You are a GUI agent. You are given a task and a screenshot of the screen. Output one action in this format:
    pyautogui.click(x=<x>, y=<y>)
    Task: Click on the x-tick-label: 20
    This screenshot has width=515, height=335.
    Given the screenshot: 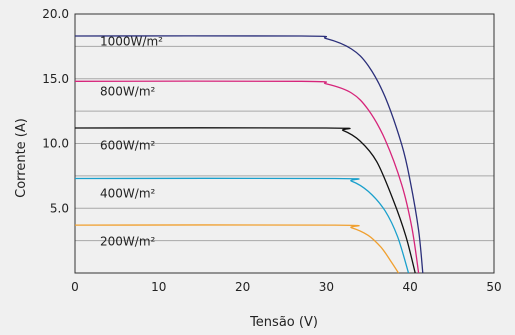 What is the action you would take?
    pyautogui.click(x=242, y=287)
    